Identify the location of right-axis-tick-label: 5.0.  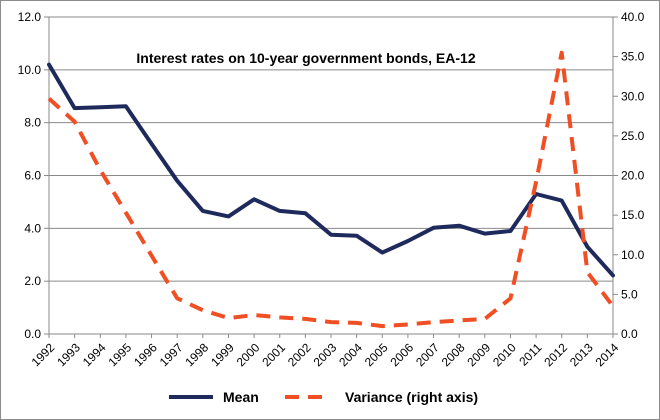
(629, 294).